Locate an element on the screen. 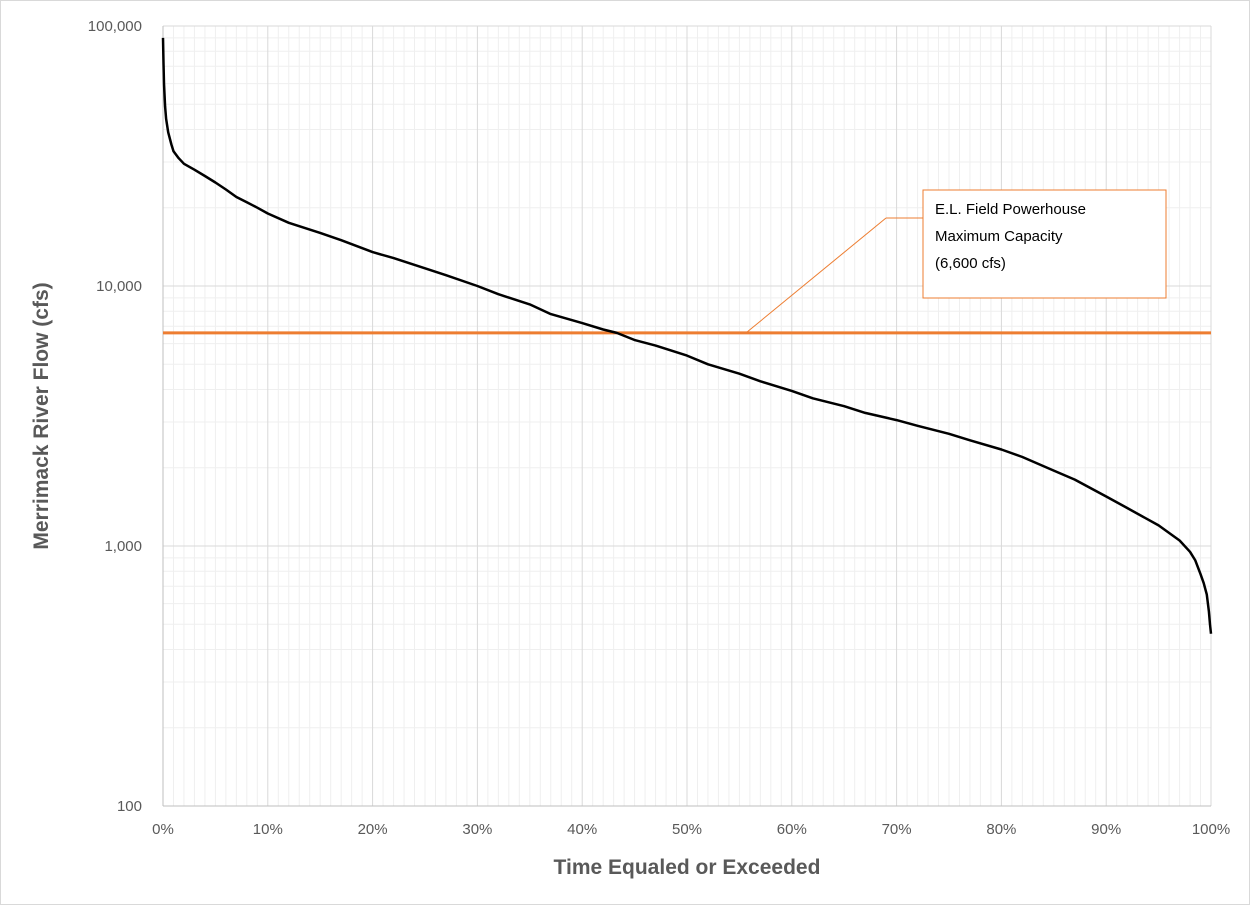  x-tick-label: 50% is located at coordinates (687, 829).